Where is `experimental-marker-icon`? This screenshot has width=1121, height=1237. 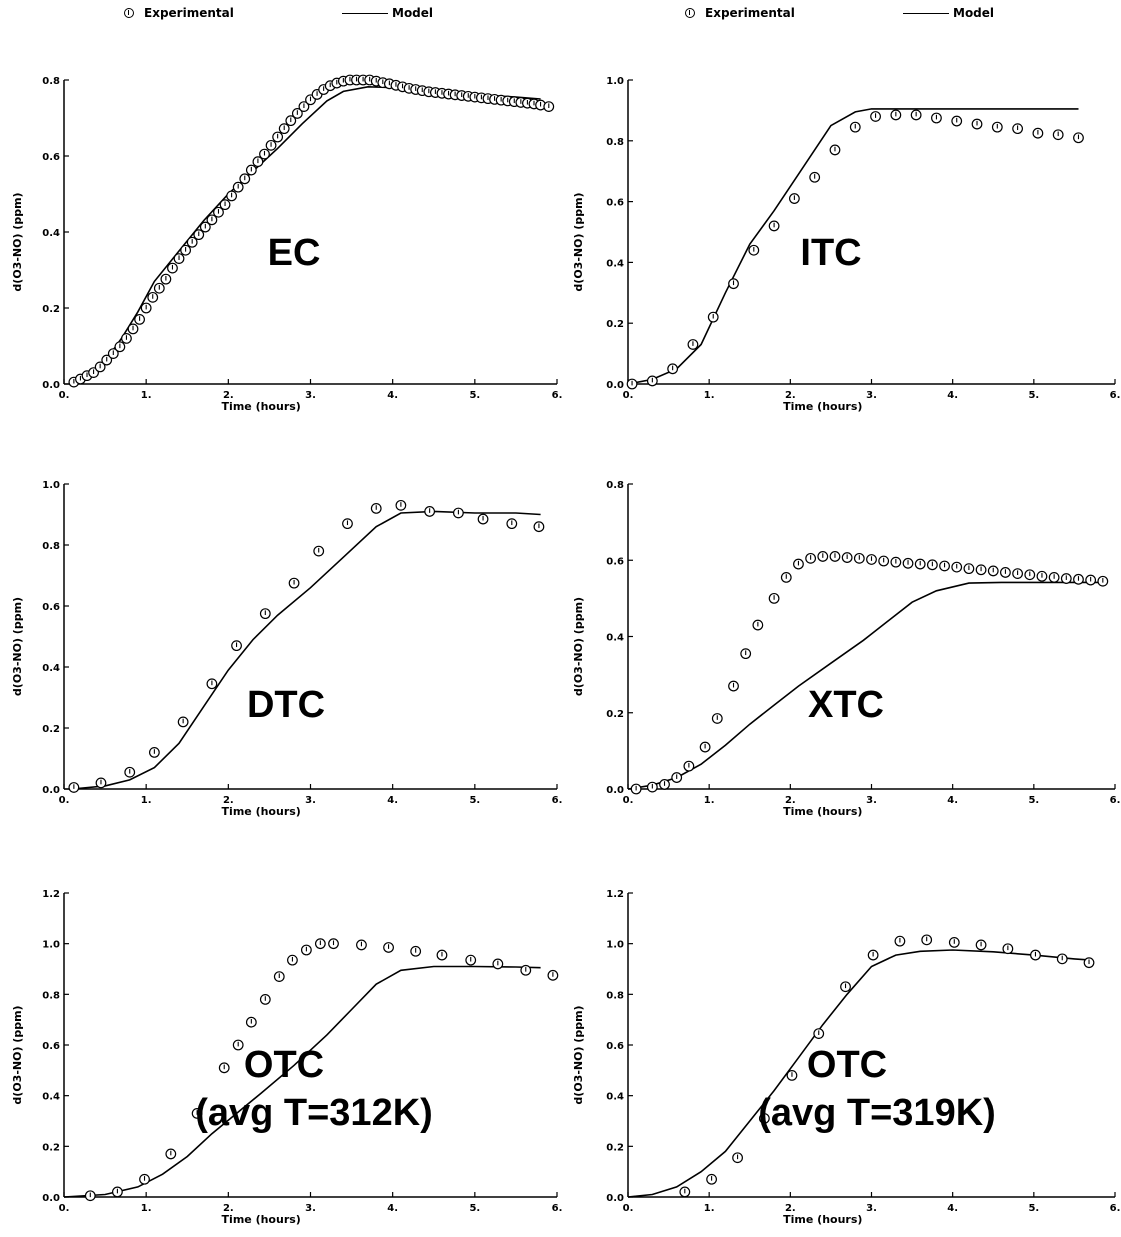 experimental-marker-icon is located at coordinates (690, 13).